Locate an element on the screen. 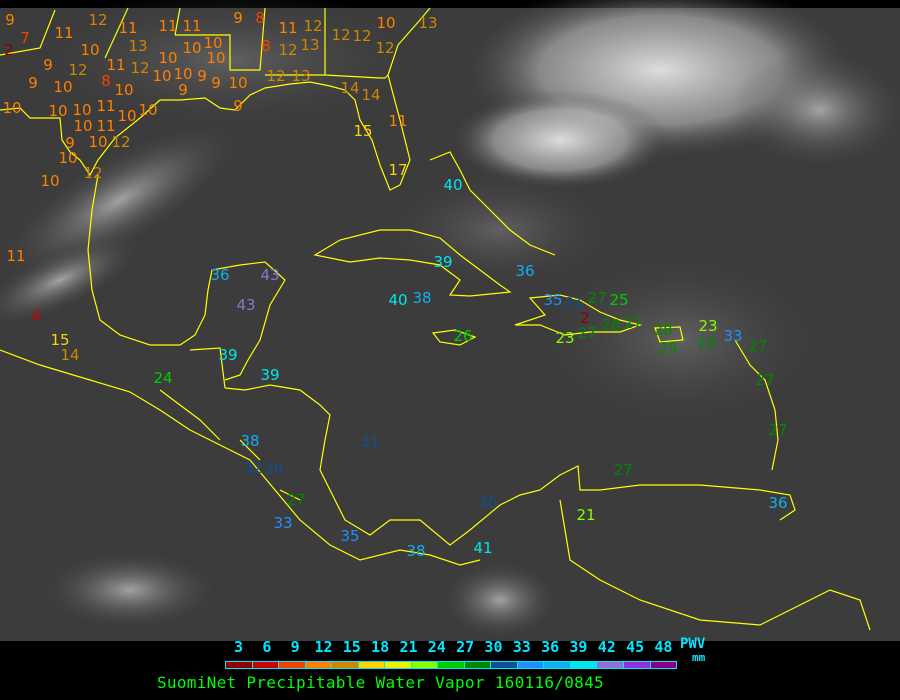 The image size is (900, 700). us-state-borders is located at coordinates (194, 43).